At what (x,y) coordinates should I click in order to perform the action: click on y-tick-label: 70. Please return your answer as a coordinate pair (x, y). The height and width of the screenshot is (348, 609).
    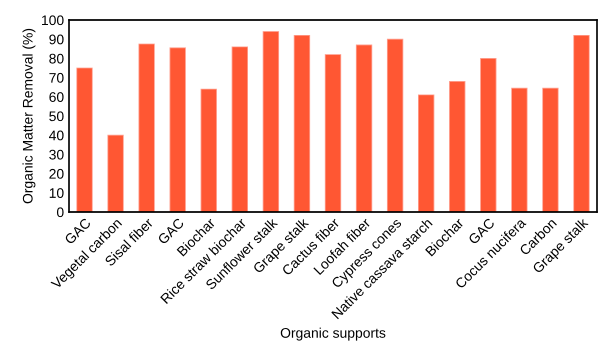
    Looking at the image, I should click on (56, 77).